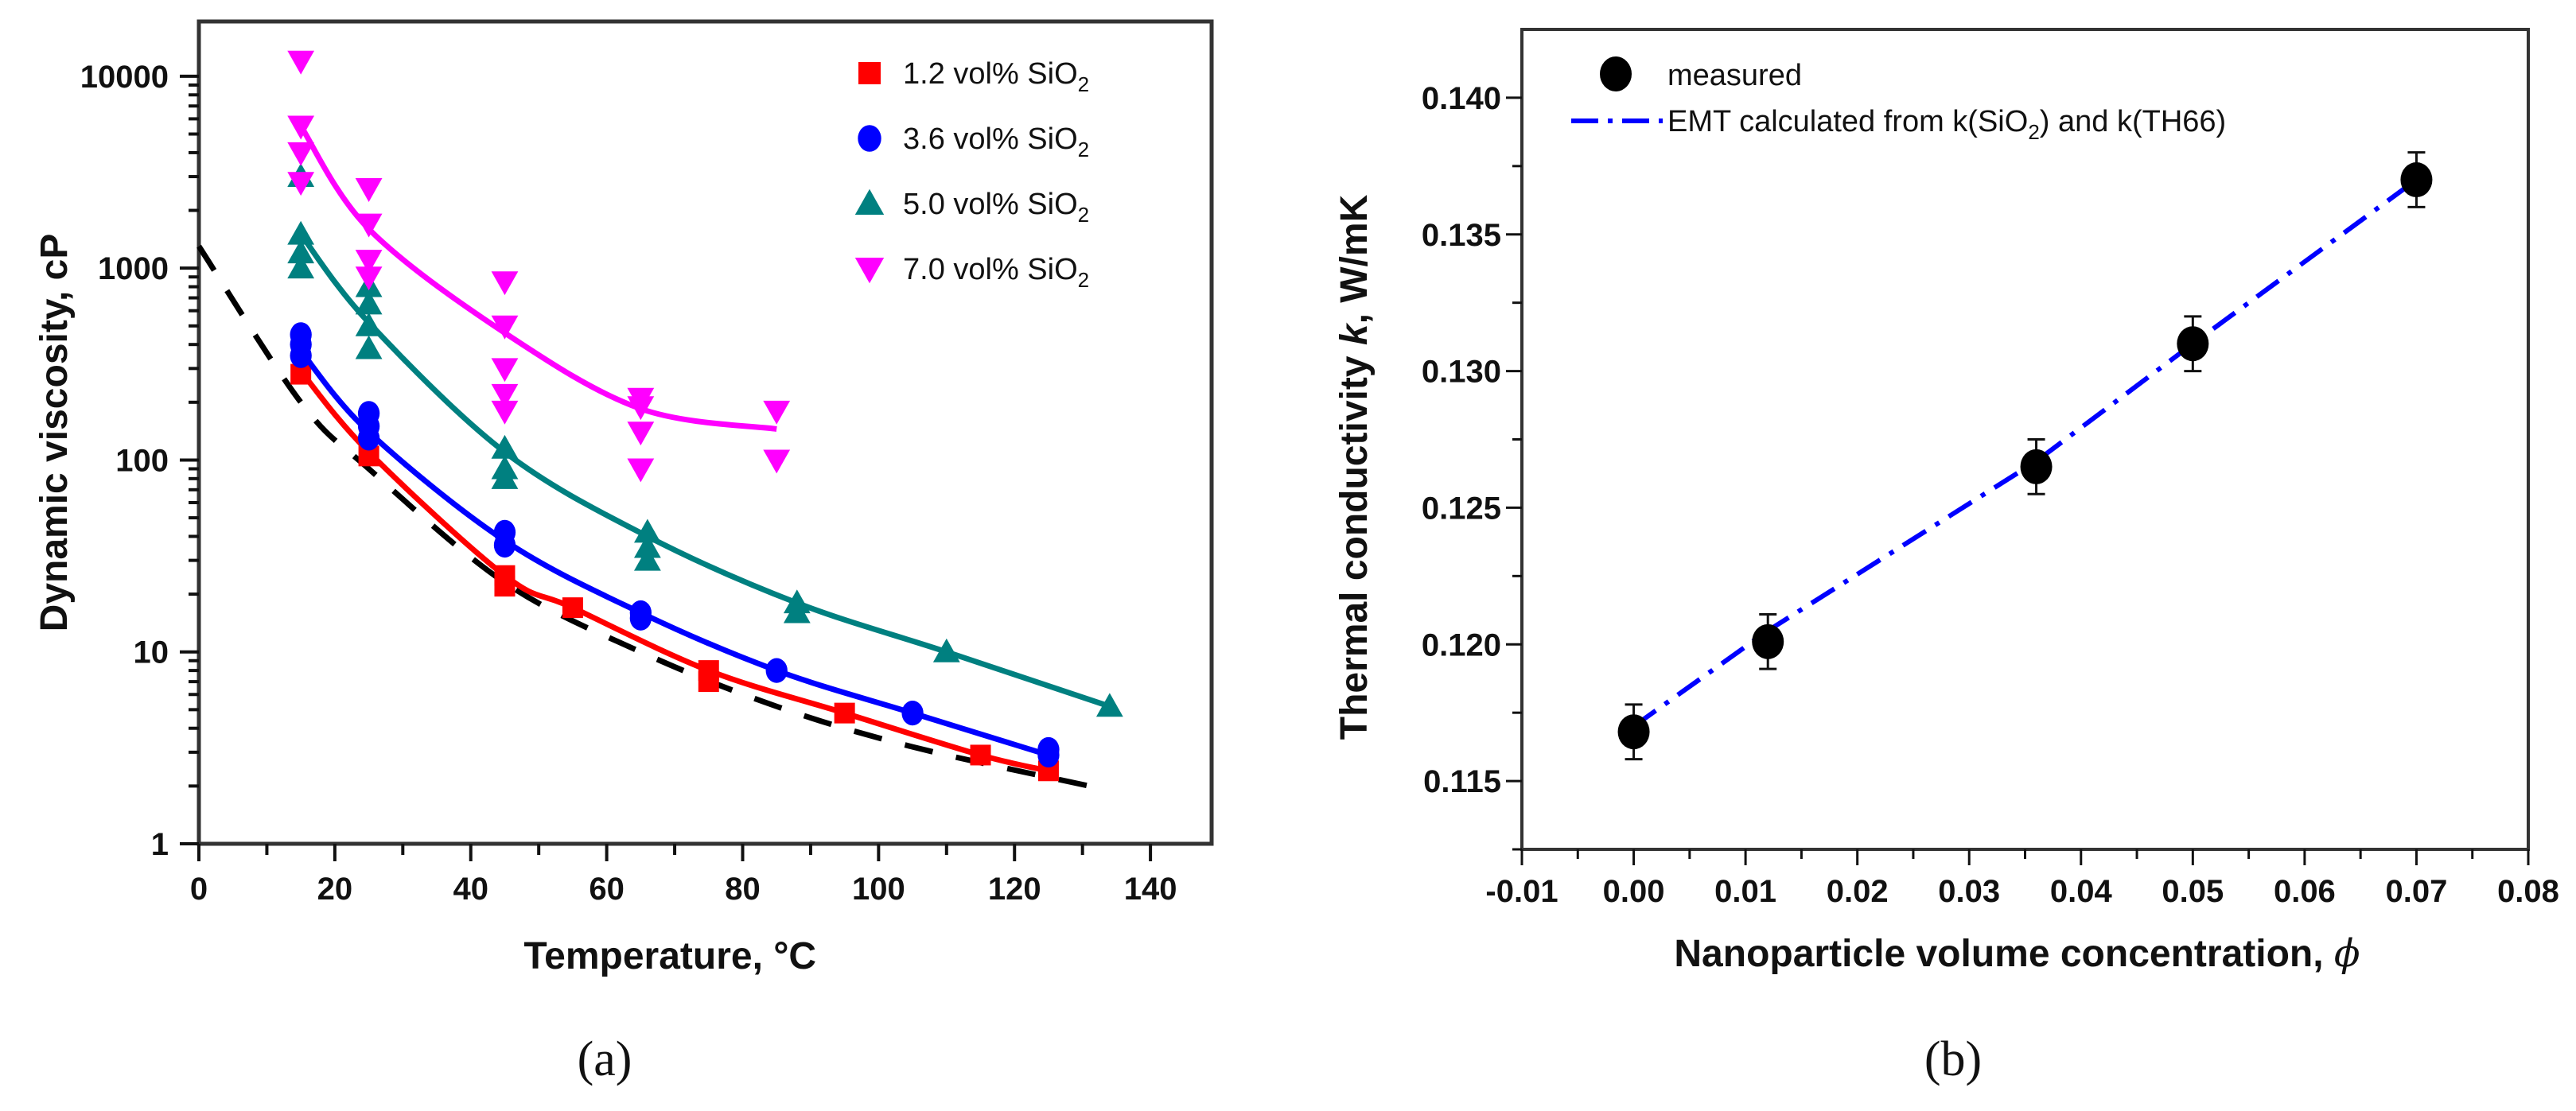 This screenshot has height=1111, width=2576. What do you see at coordinates (125, 77) in the screenshot?
I see `y-tick-label: 10000` at bounding box center [125, 77].